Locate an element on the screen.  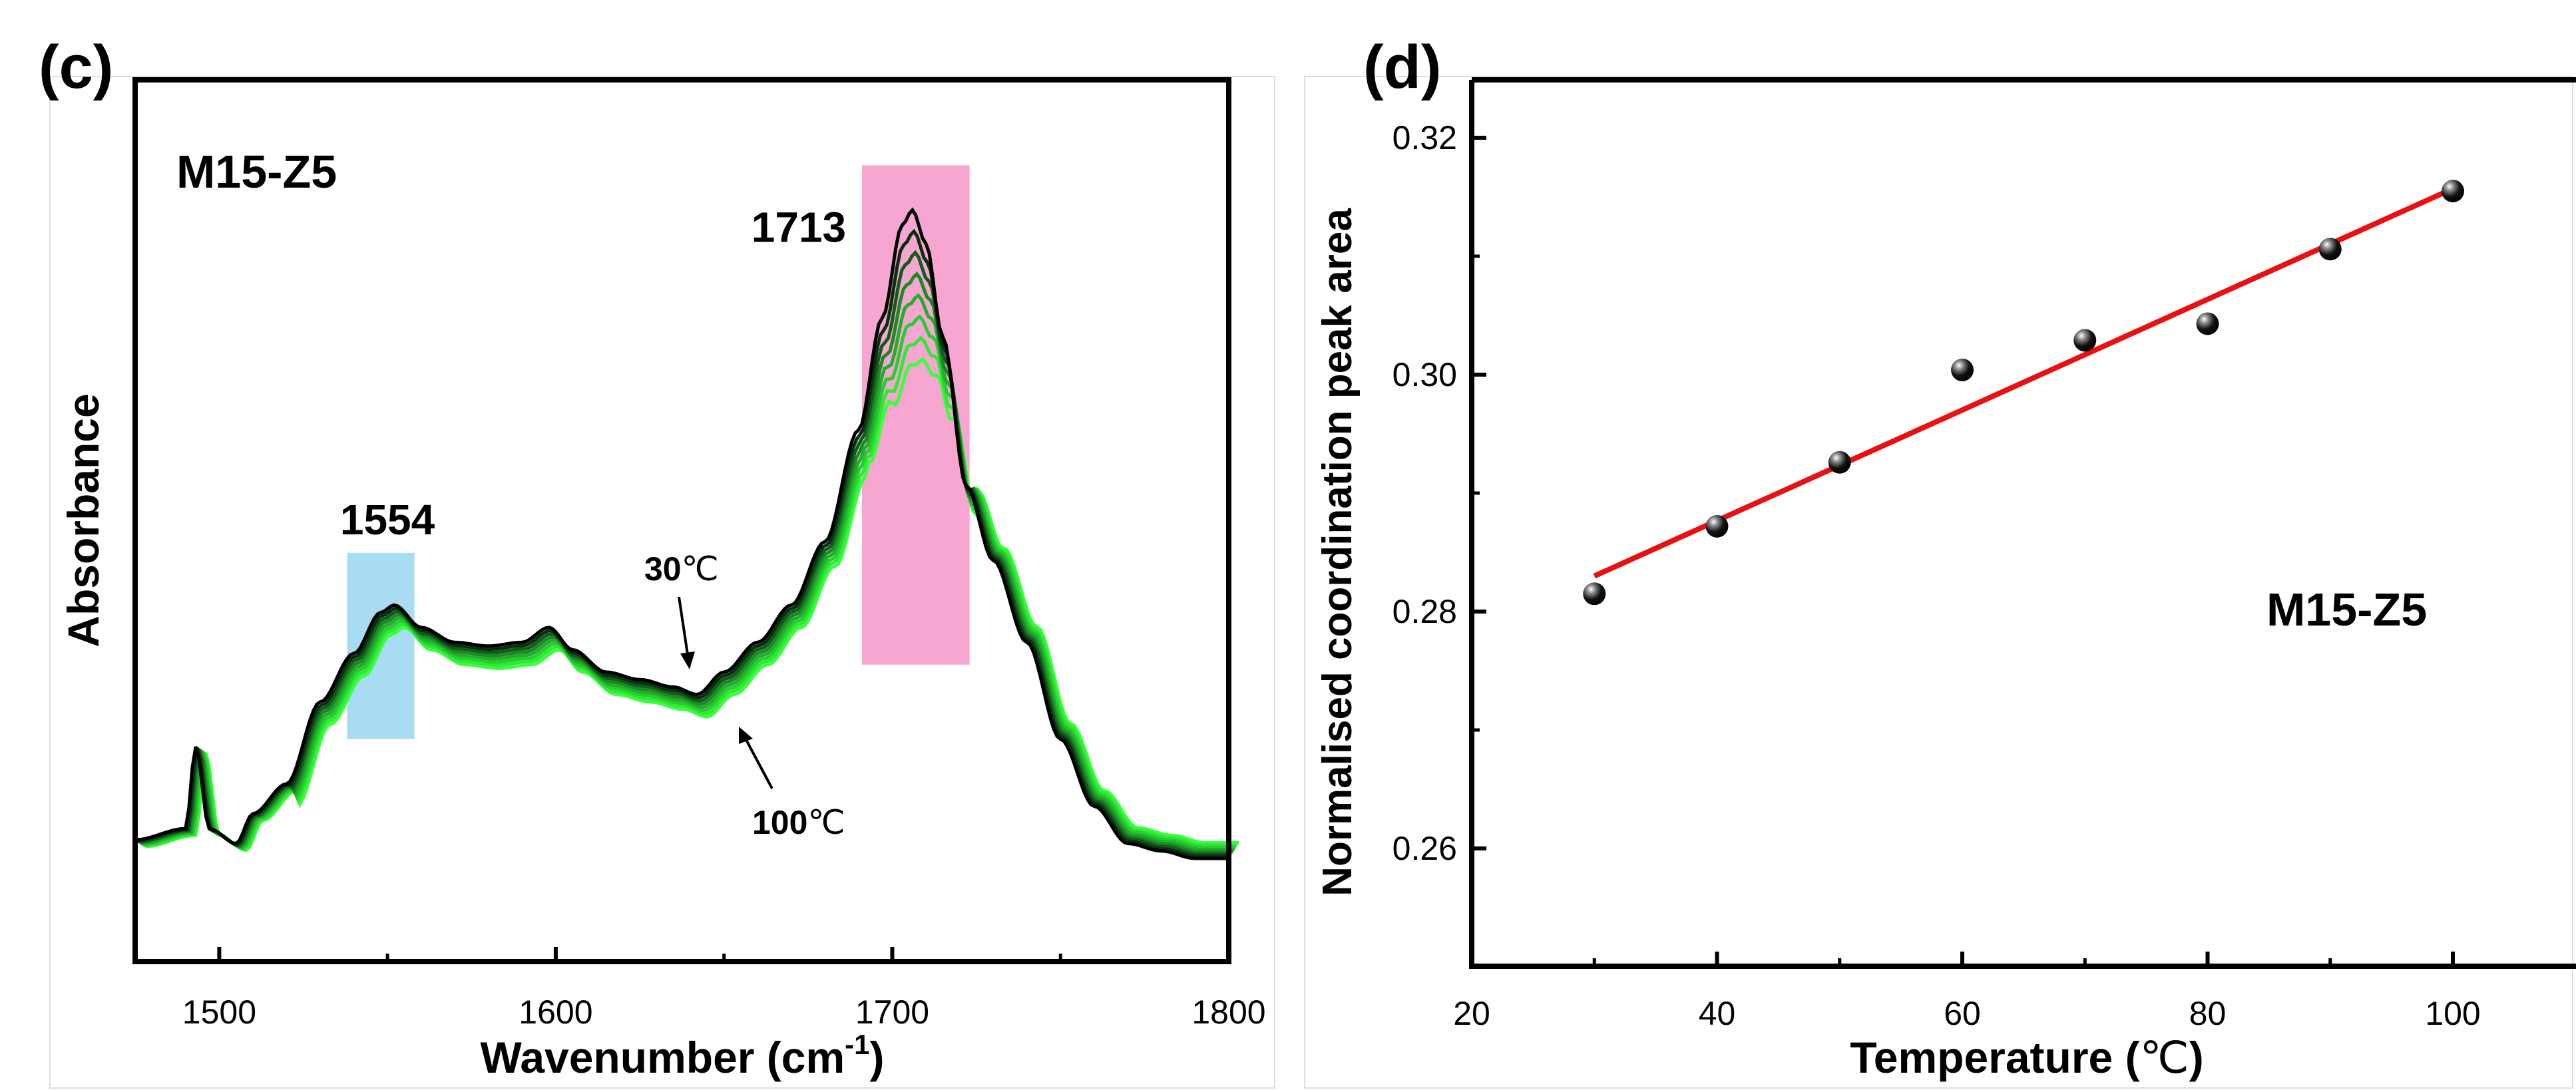
x-tick-label-c: 1500 is located at coordinates (219, 1012).